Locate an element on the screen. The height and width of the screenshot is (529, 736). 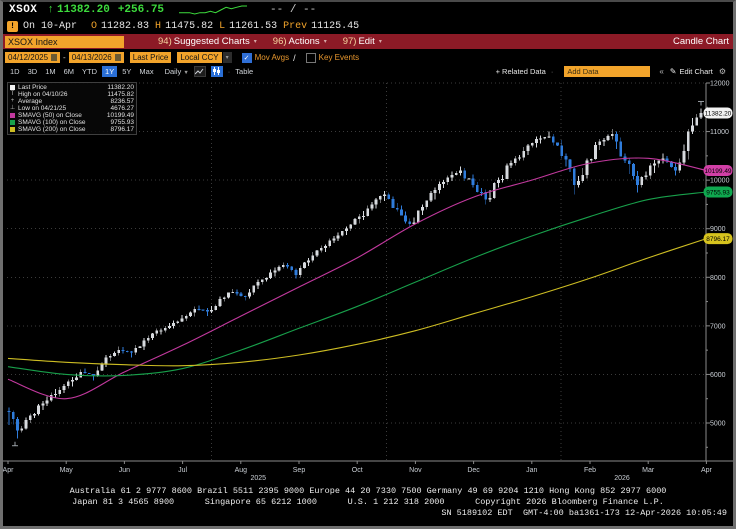
menu-item-label: Suggested Charts is located at coordinates (211, 41).